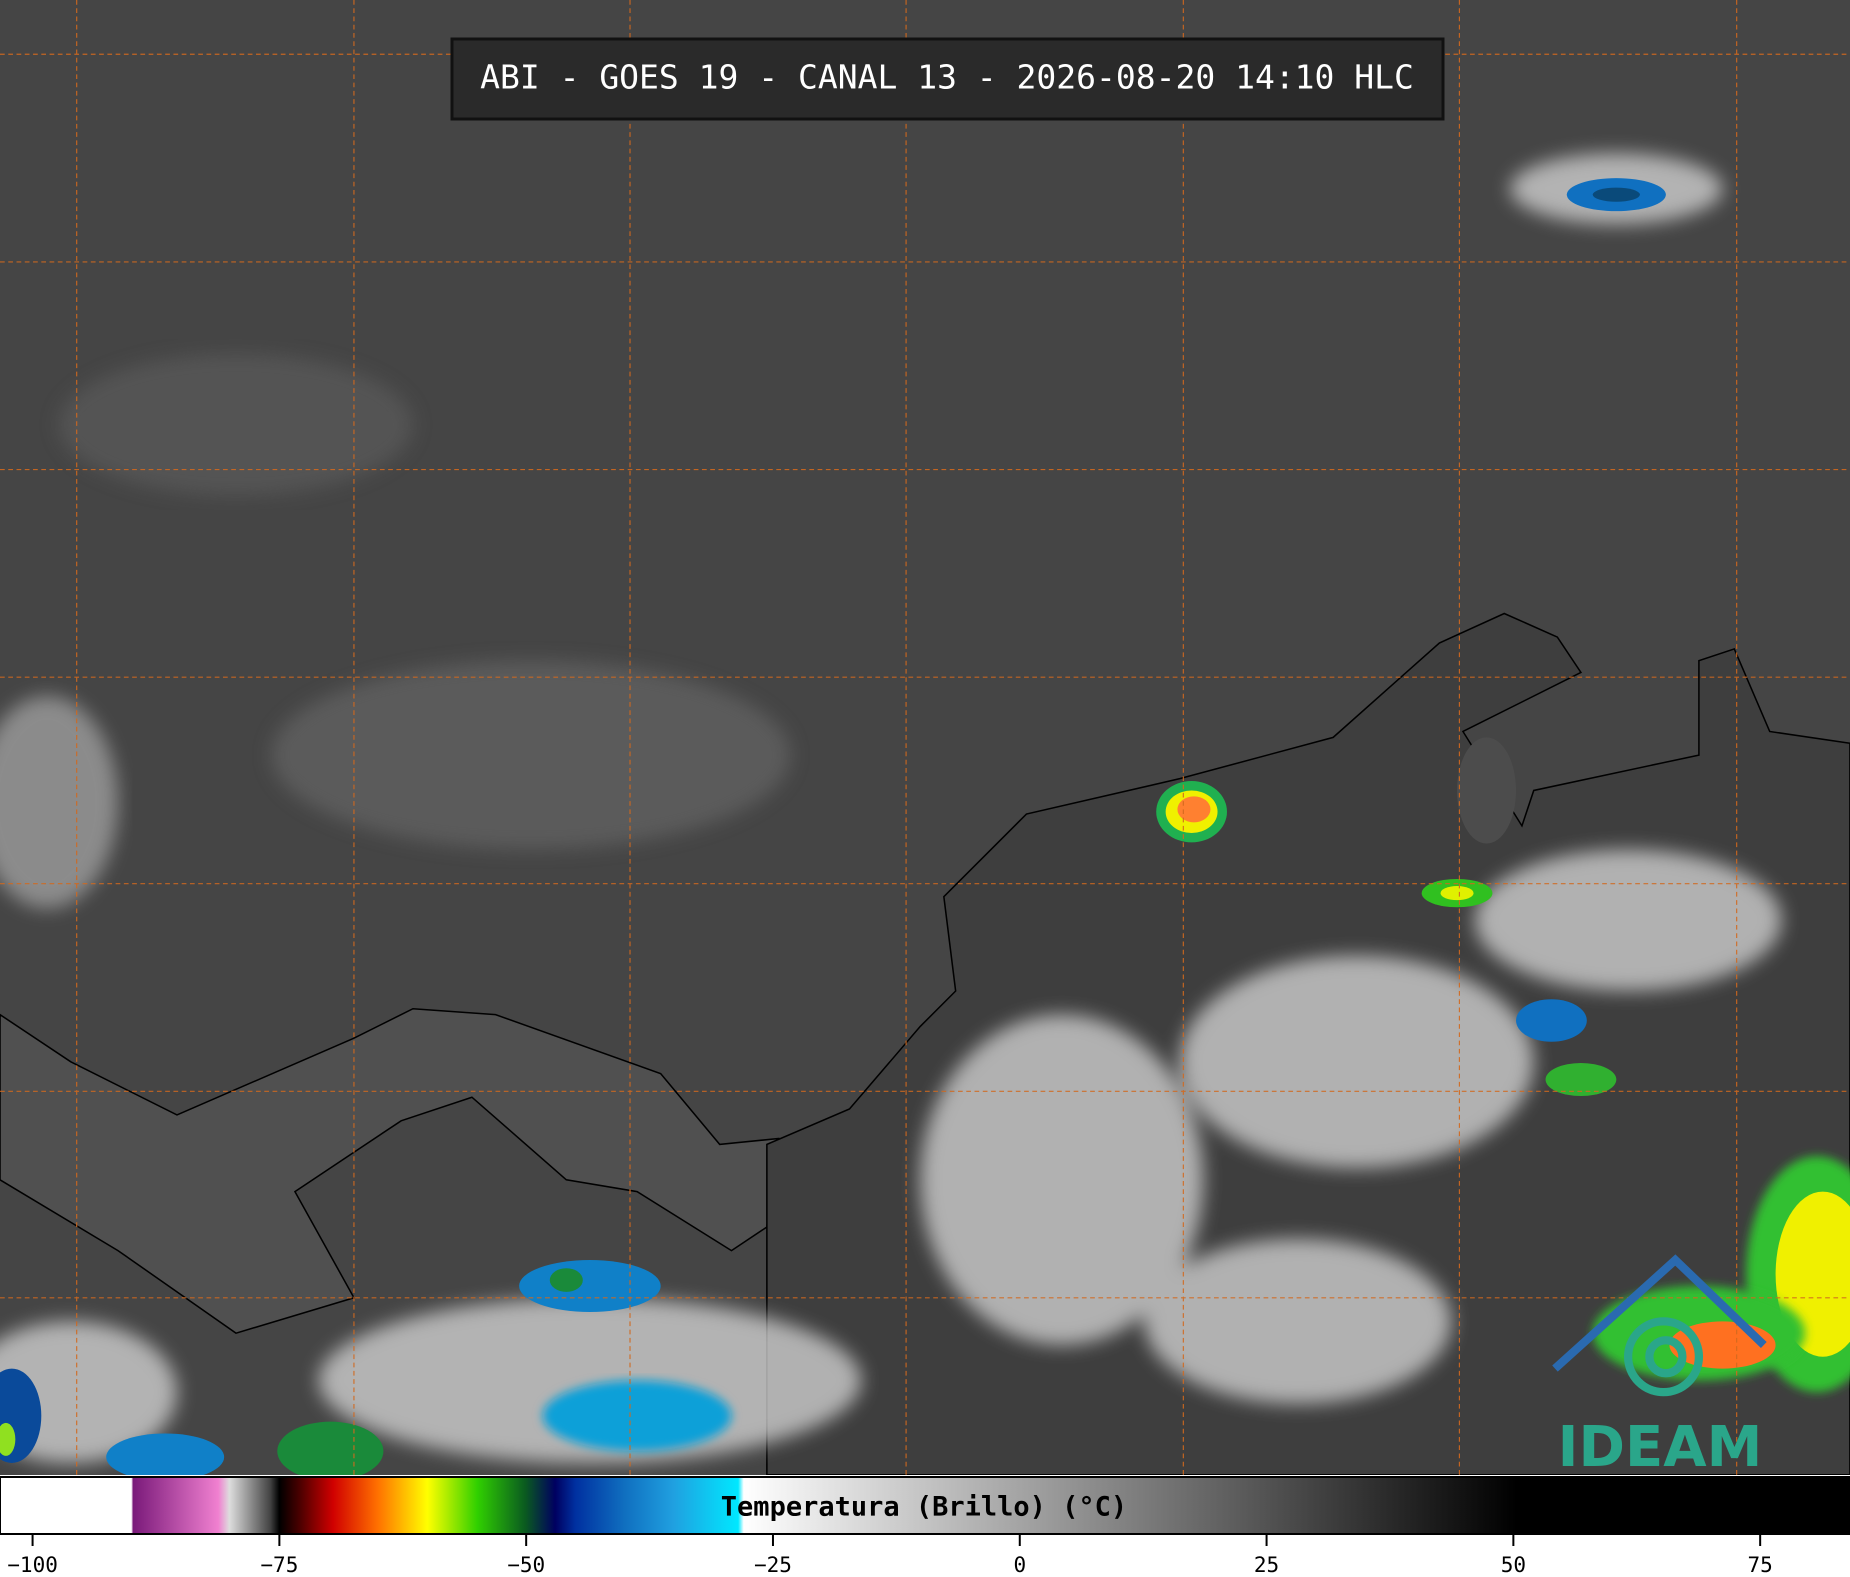 The width and height of the screenshot is (1850, 1577). What do you see at coordinates (1760, 1565) in the screenshot?
I see `colorbar-tick-label: 75` at bounding box center [1760, 1565].